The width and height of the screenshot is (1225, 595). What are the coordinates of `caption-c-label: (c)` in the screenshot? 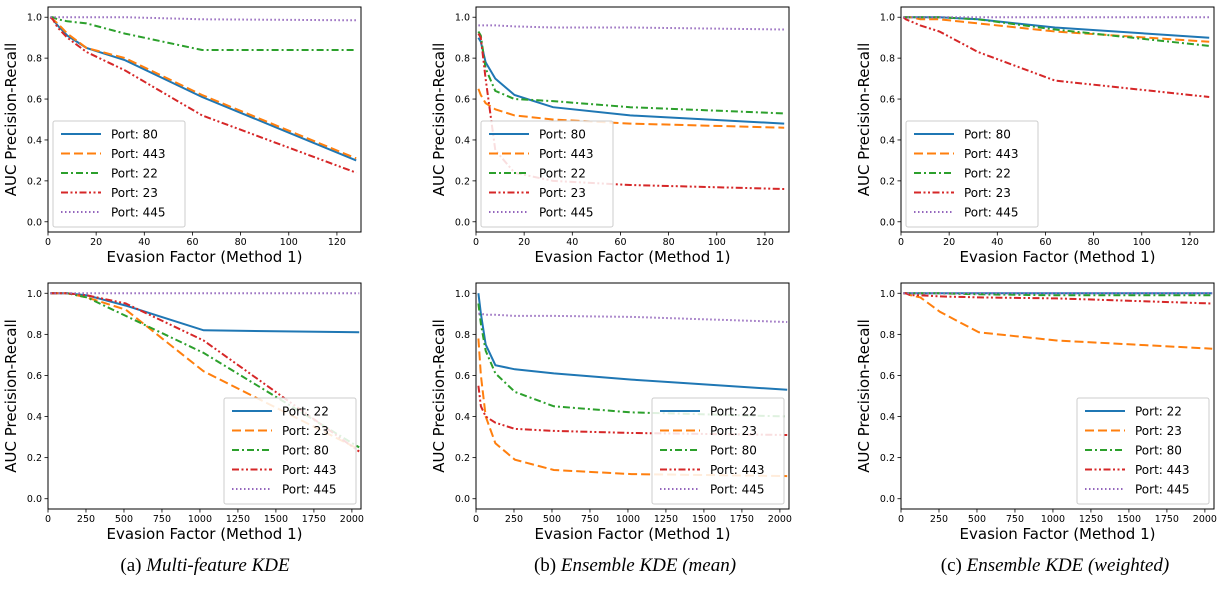 It's located at (951, 565).